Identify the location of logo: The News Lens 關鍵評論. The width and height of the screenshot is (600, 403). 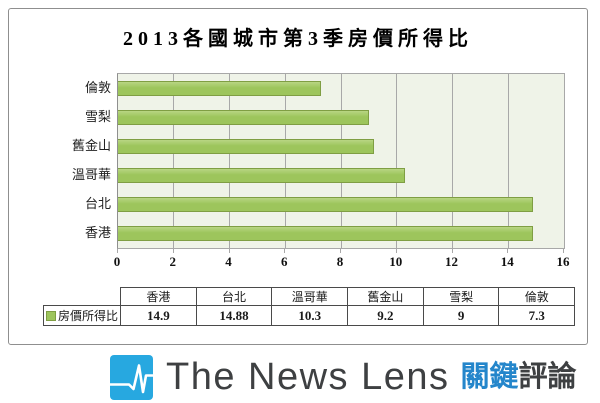
(343, 377).